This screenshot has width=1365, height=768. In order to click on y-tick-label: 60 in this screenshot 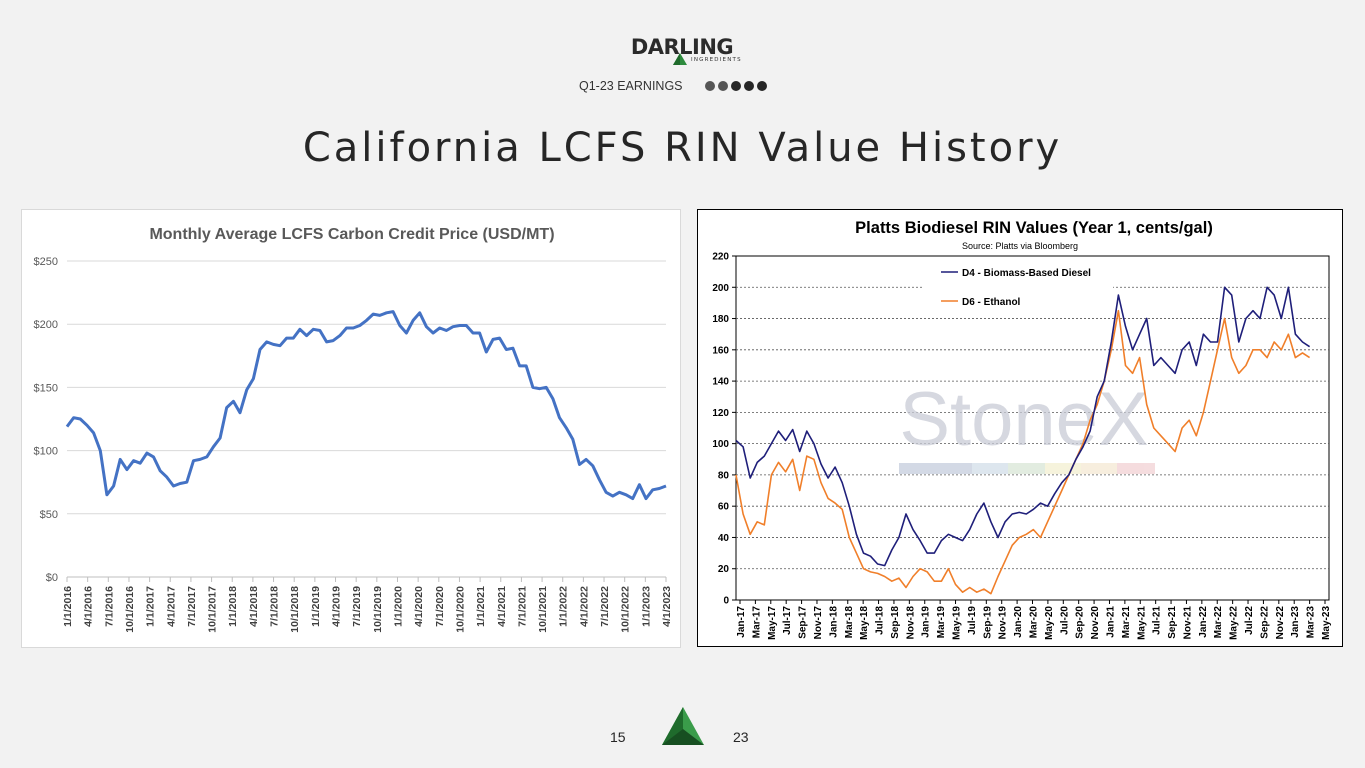, I will do `click(724, 507)`.